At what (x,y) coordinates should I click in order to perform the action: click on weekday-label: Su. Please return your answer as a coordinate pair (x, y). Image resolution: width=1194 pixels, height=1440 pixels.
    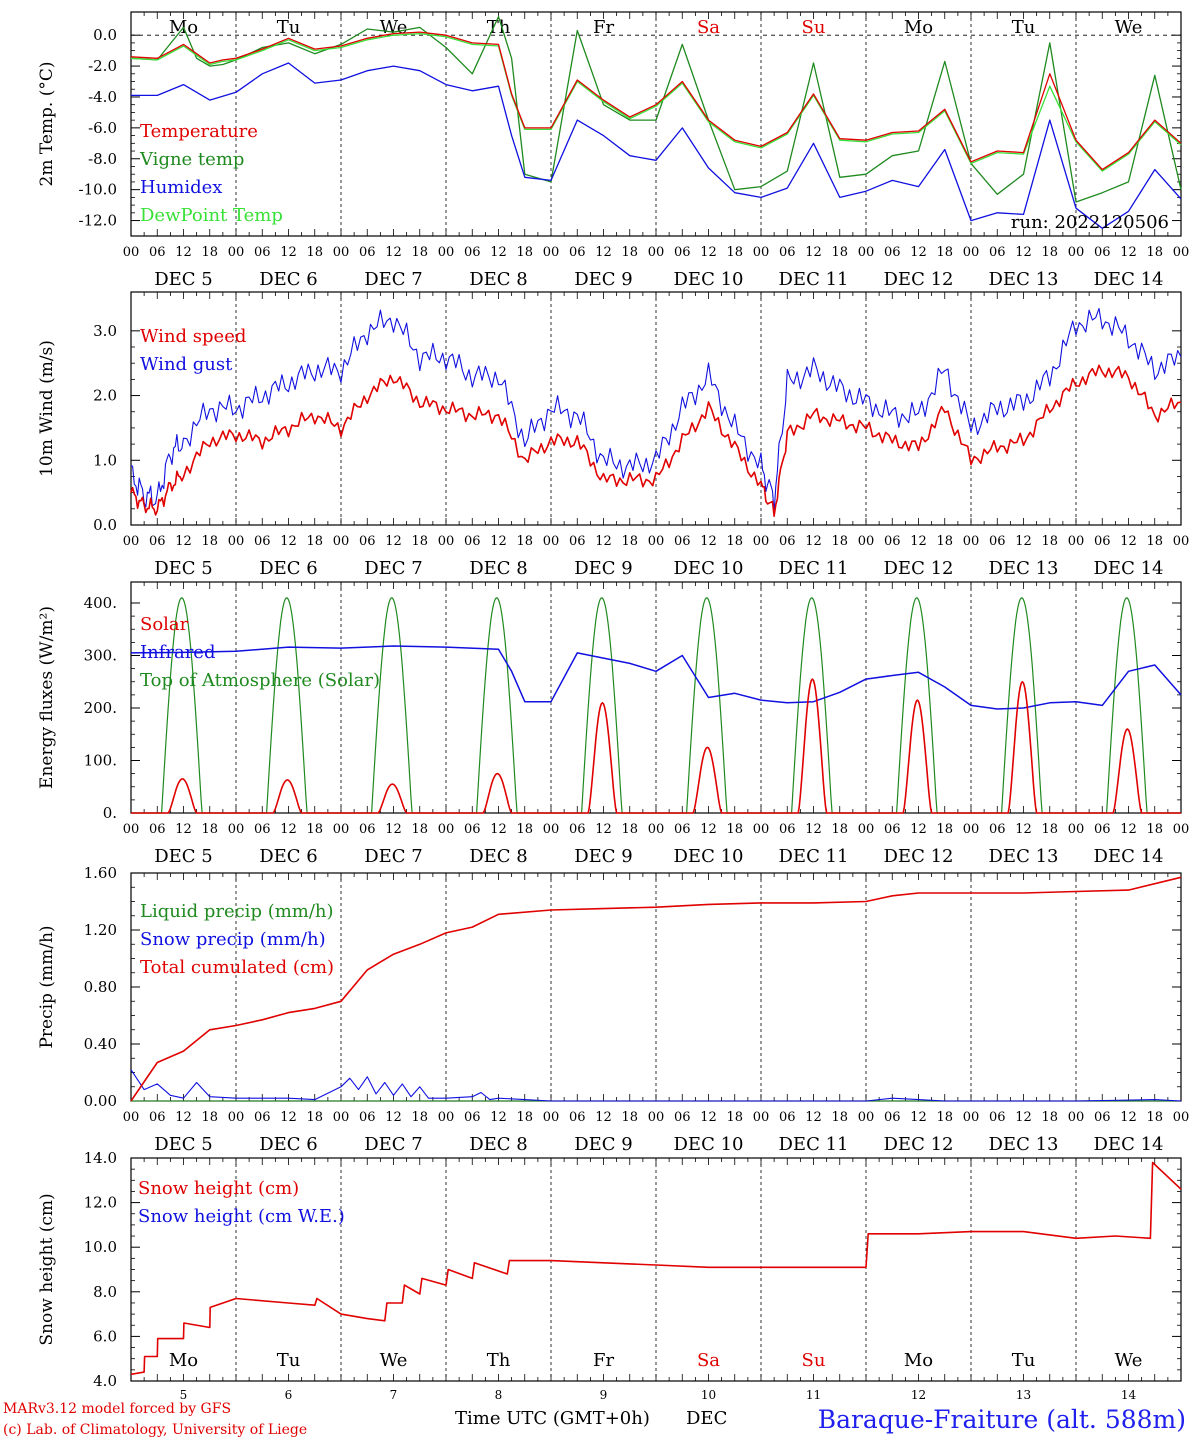
    Looking at the image, I should click on (814, 1360).